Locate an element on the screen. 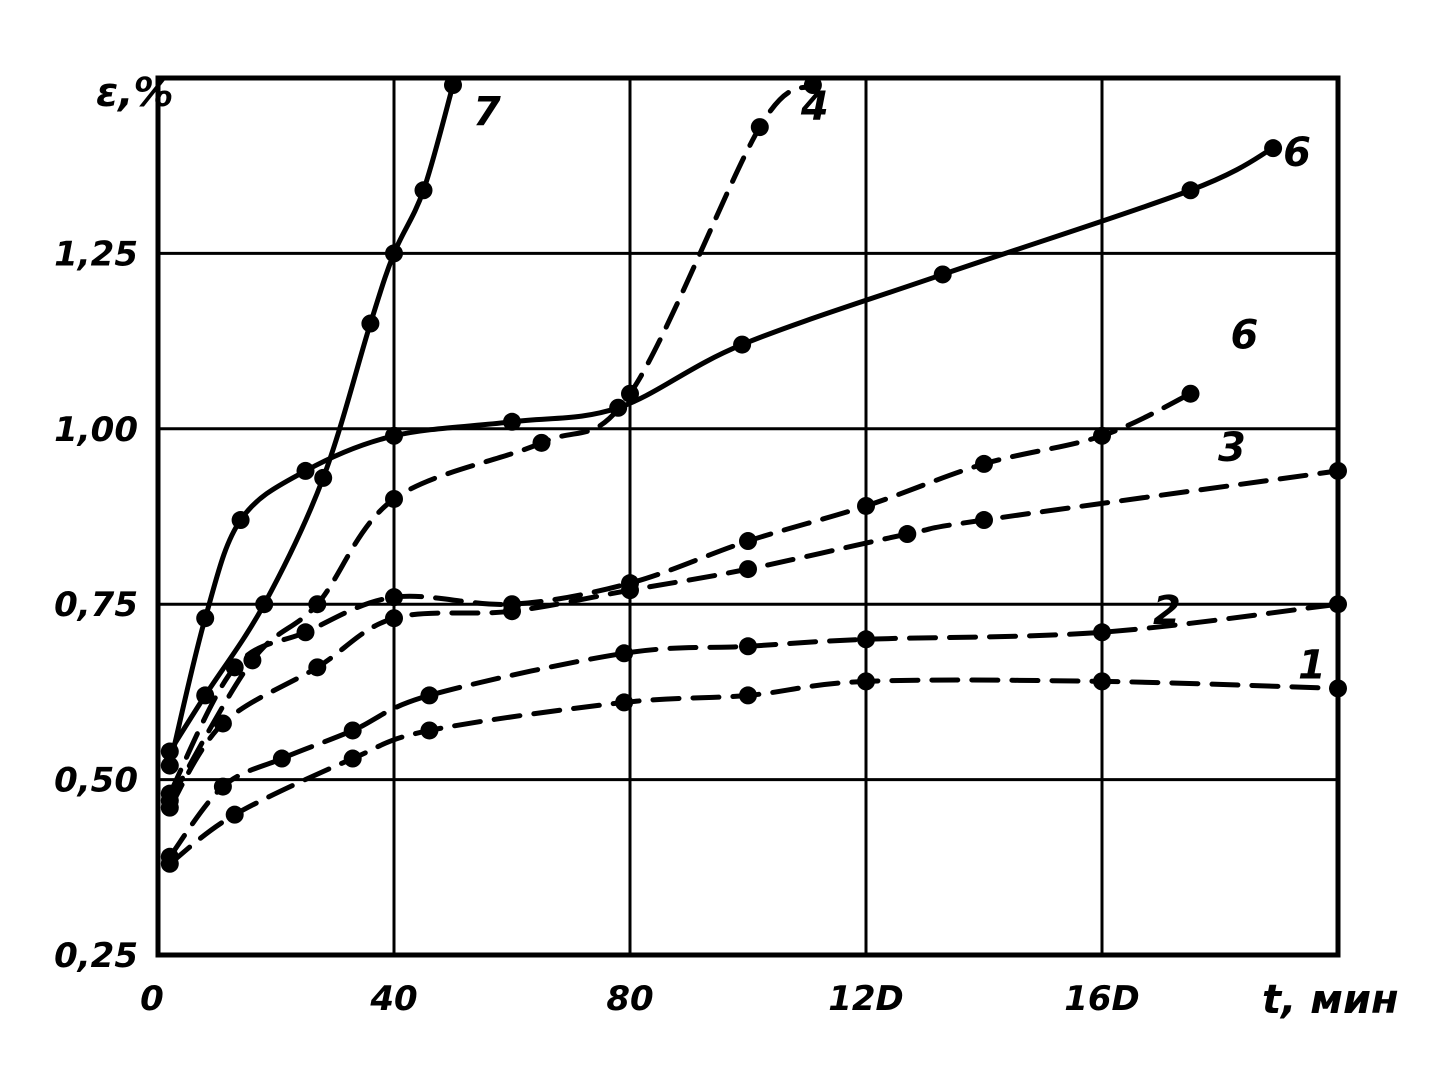 The height and width of the screenshot is (1072, 1435). curve-label-4: 4 is located at coordinates (814, 107).